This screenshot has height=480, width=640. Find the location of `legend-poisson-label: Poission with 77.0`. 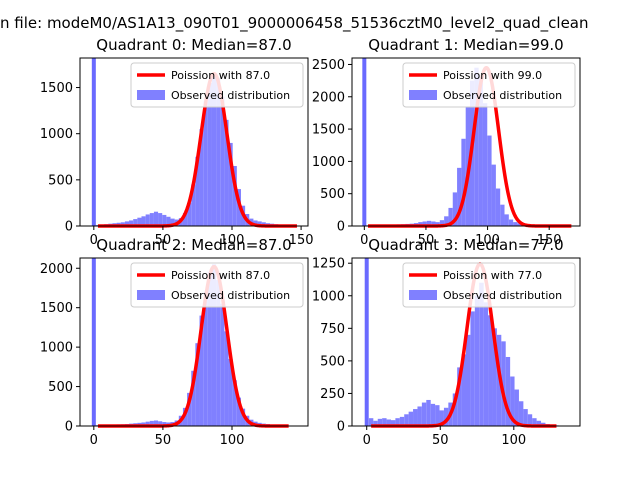

legend-poisson-label: Poission with 77.0 is located at coordinates (492, 275).